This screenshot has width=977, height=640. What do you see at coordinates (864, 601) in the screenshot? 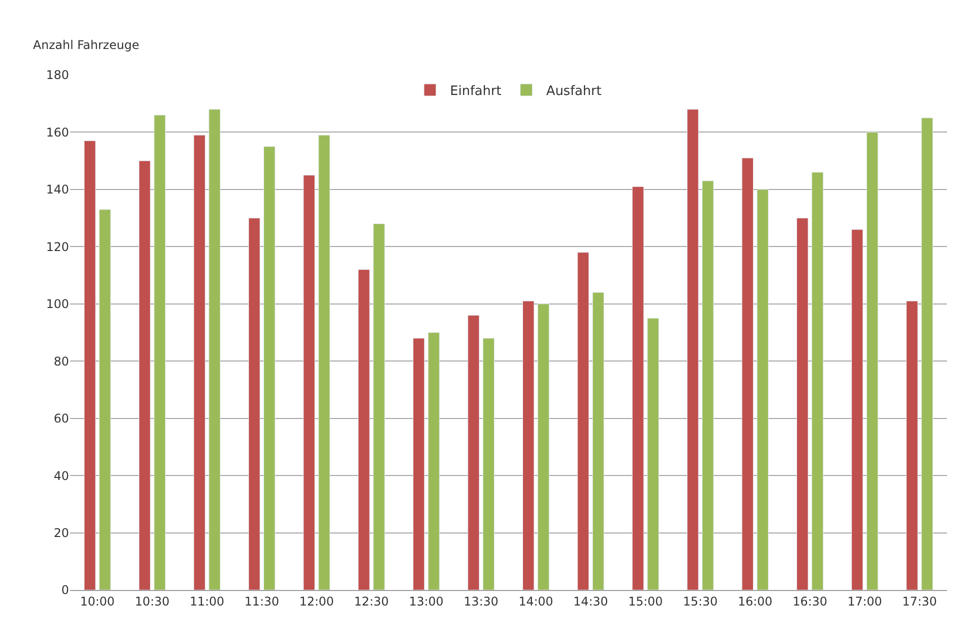
I see `x-tick-label: 17:00` at bounding box center [864, 601].